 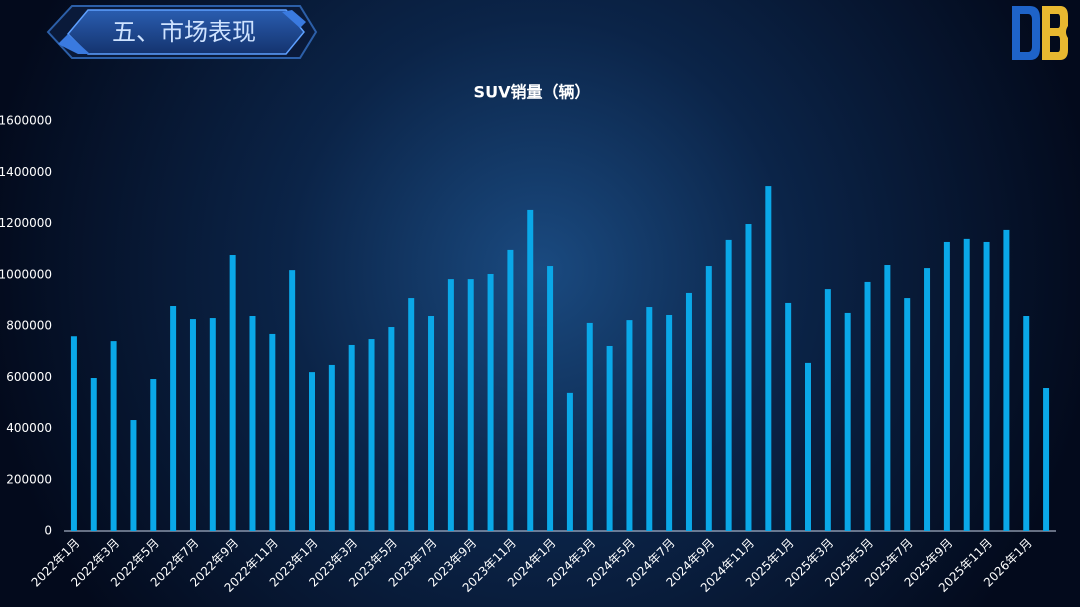 I want to click on y-tick-label: 400000, so click(x=29, y=428).